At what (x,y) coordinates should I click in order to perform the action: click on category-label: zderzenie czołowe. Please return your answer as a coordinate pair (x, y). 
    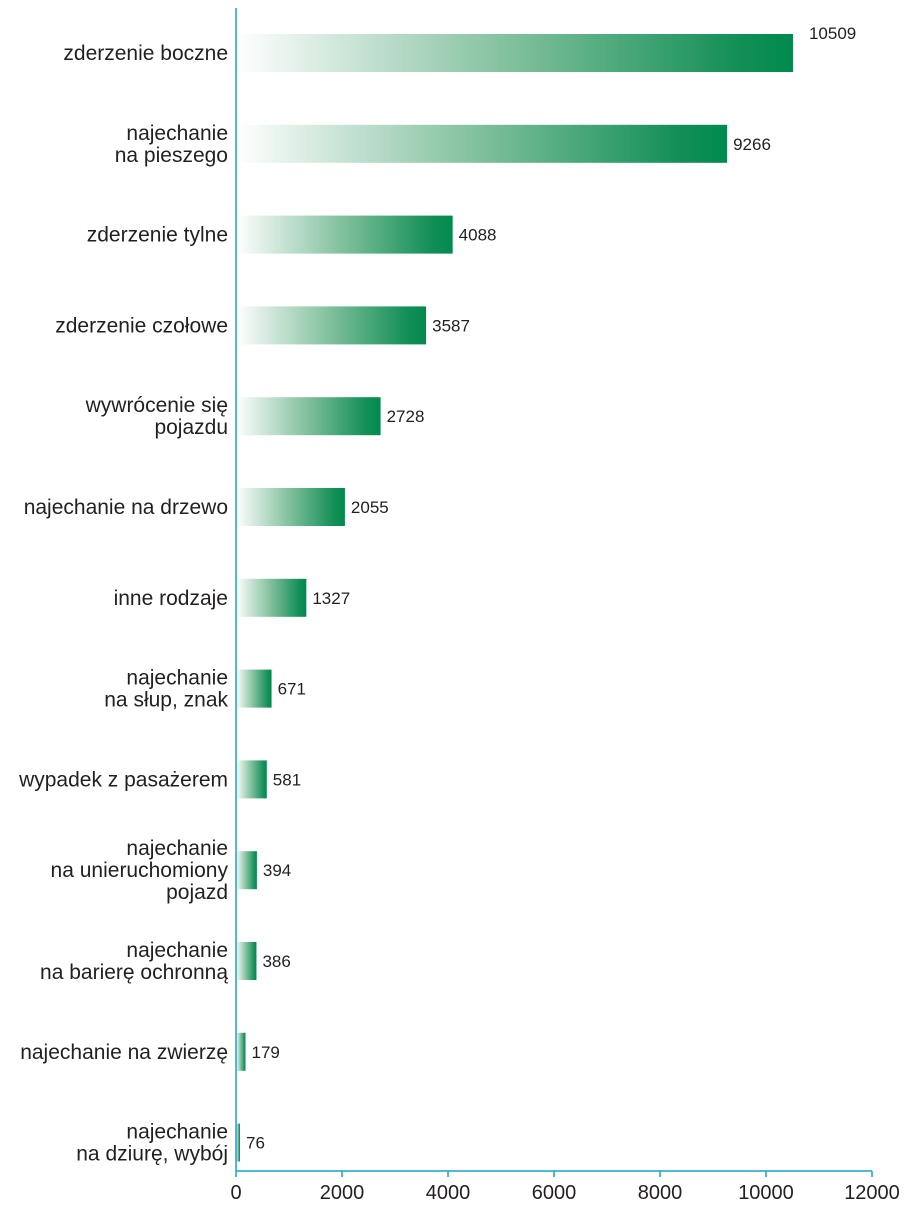
    Looking at the image, I should click on (141, 325).